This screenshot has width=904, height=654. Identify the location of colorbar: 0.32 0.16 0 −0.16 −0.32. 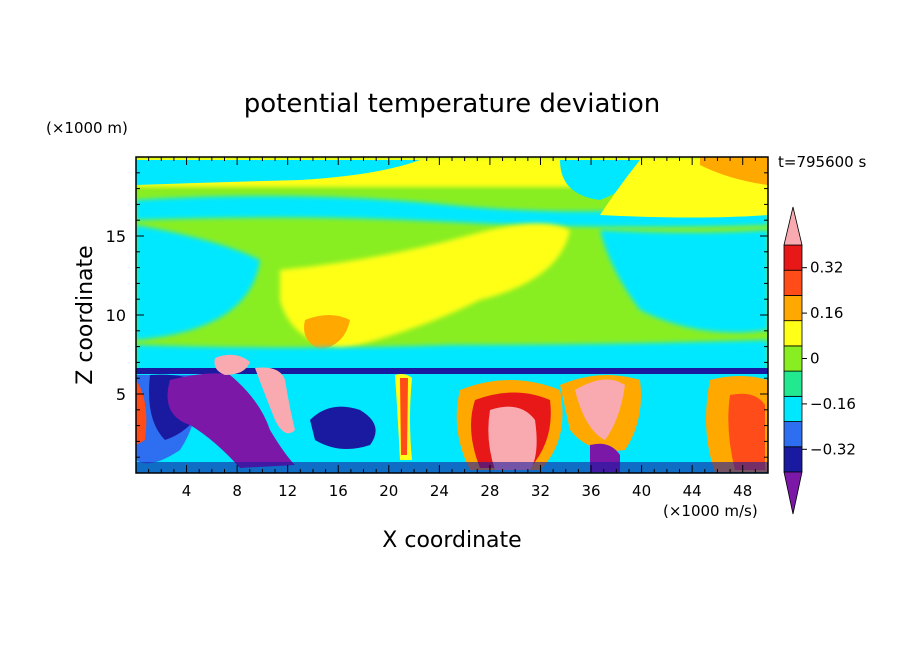
(819, 360).